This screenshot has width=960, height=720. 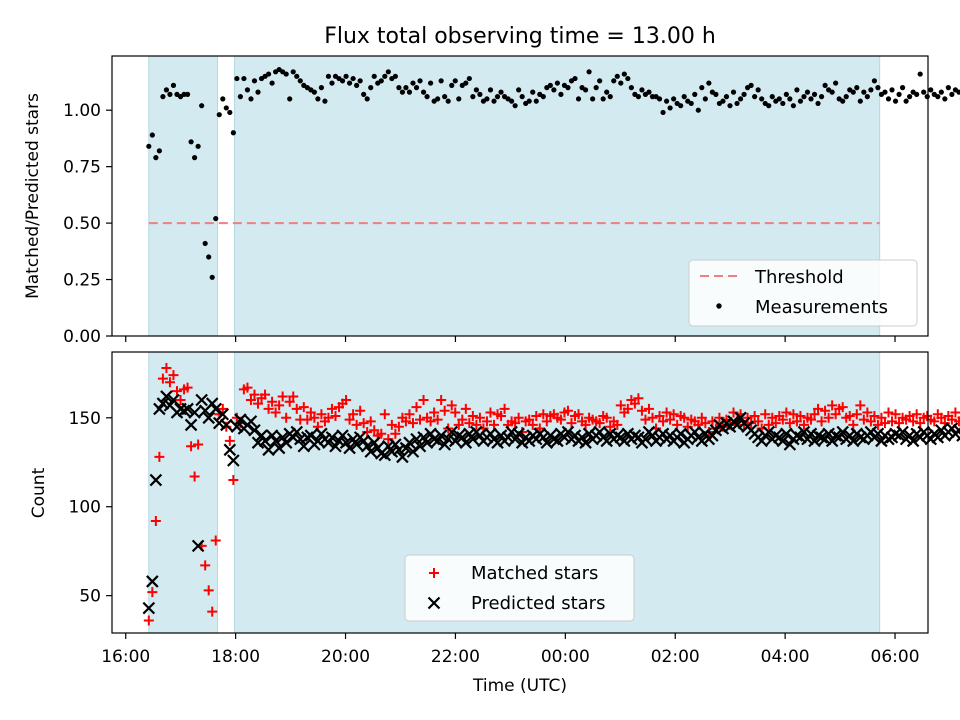 What do you see at coordinates (87, 224) in the screenshot?
I see `top-y-axis: 0.00 0.25 0.50 0.75 1.00` at bounding box center [87, 224].